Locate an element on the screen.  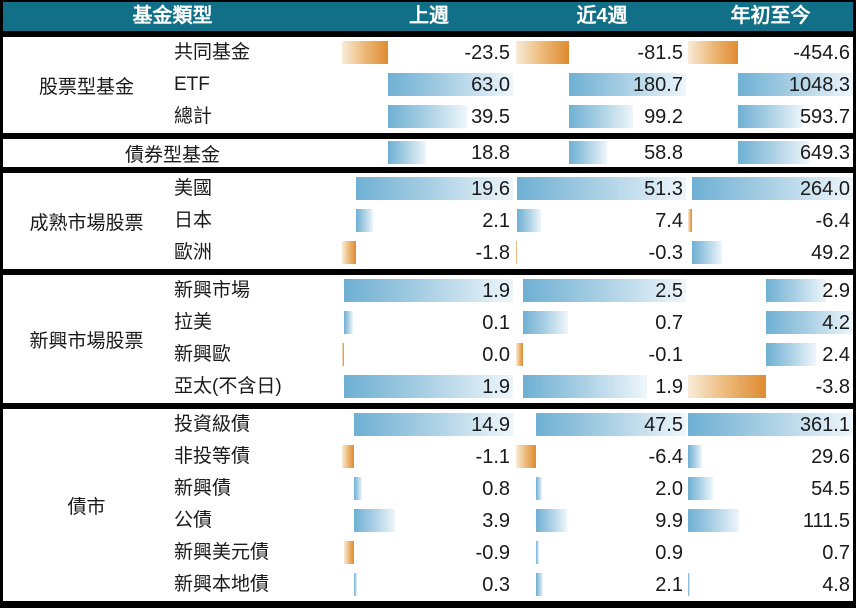
value-cell: 649.3 is located at coordinates (770, 153).